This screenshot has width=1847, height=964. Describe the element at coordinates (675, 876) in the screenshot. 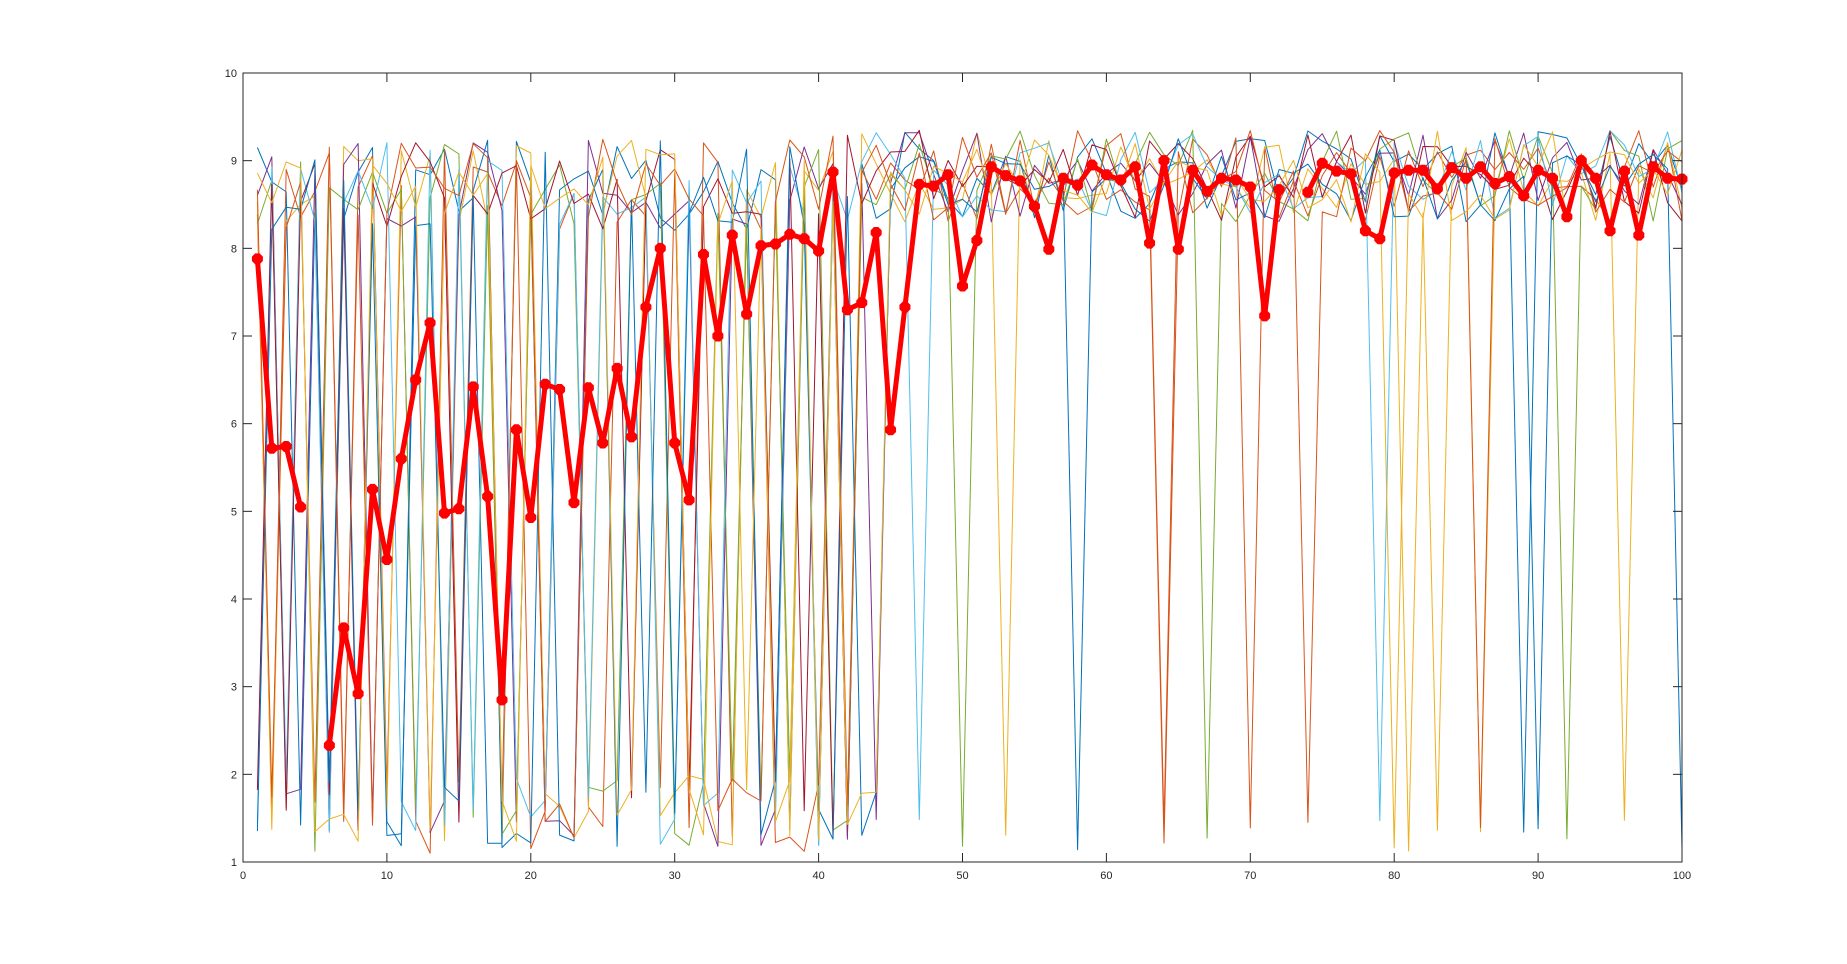

I see `x-tick-label: 30` at that location.